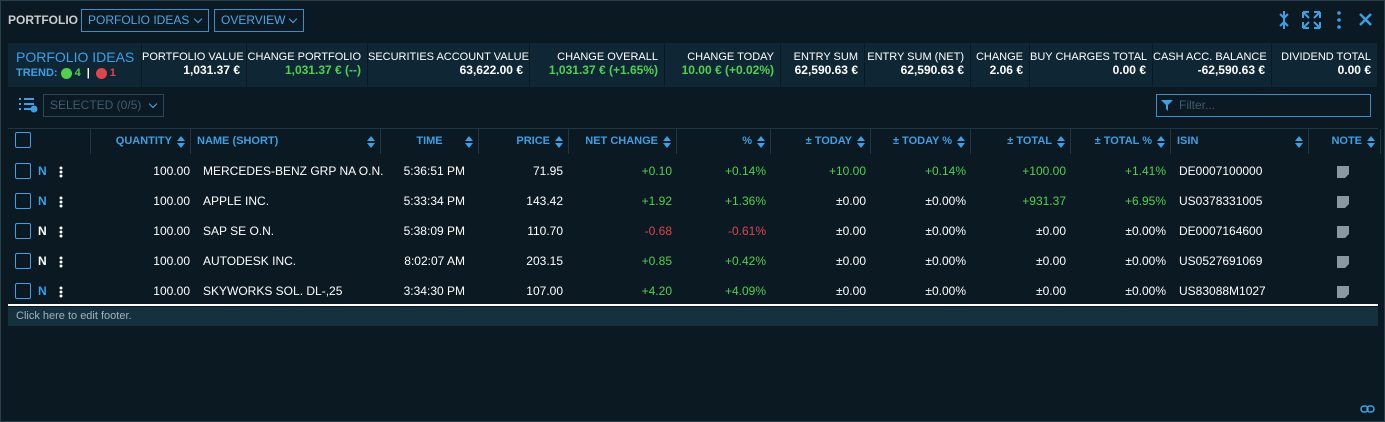 The image size is (1385, 422). What do you see at coordinates (693, 316) in the screenshot?
I see `footer: Click here to edit footer.` at bounding box center [693, 316].